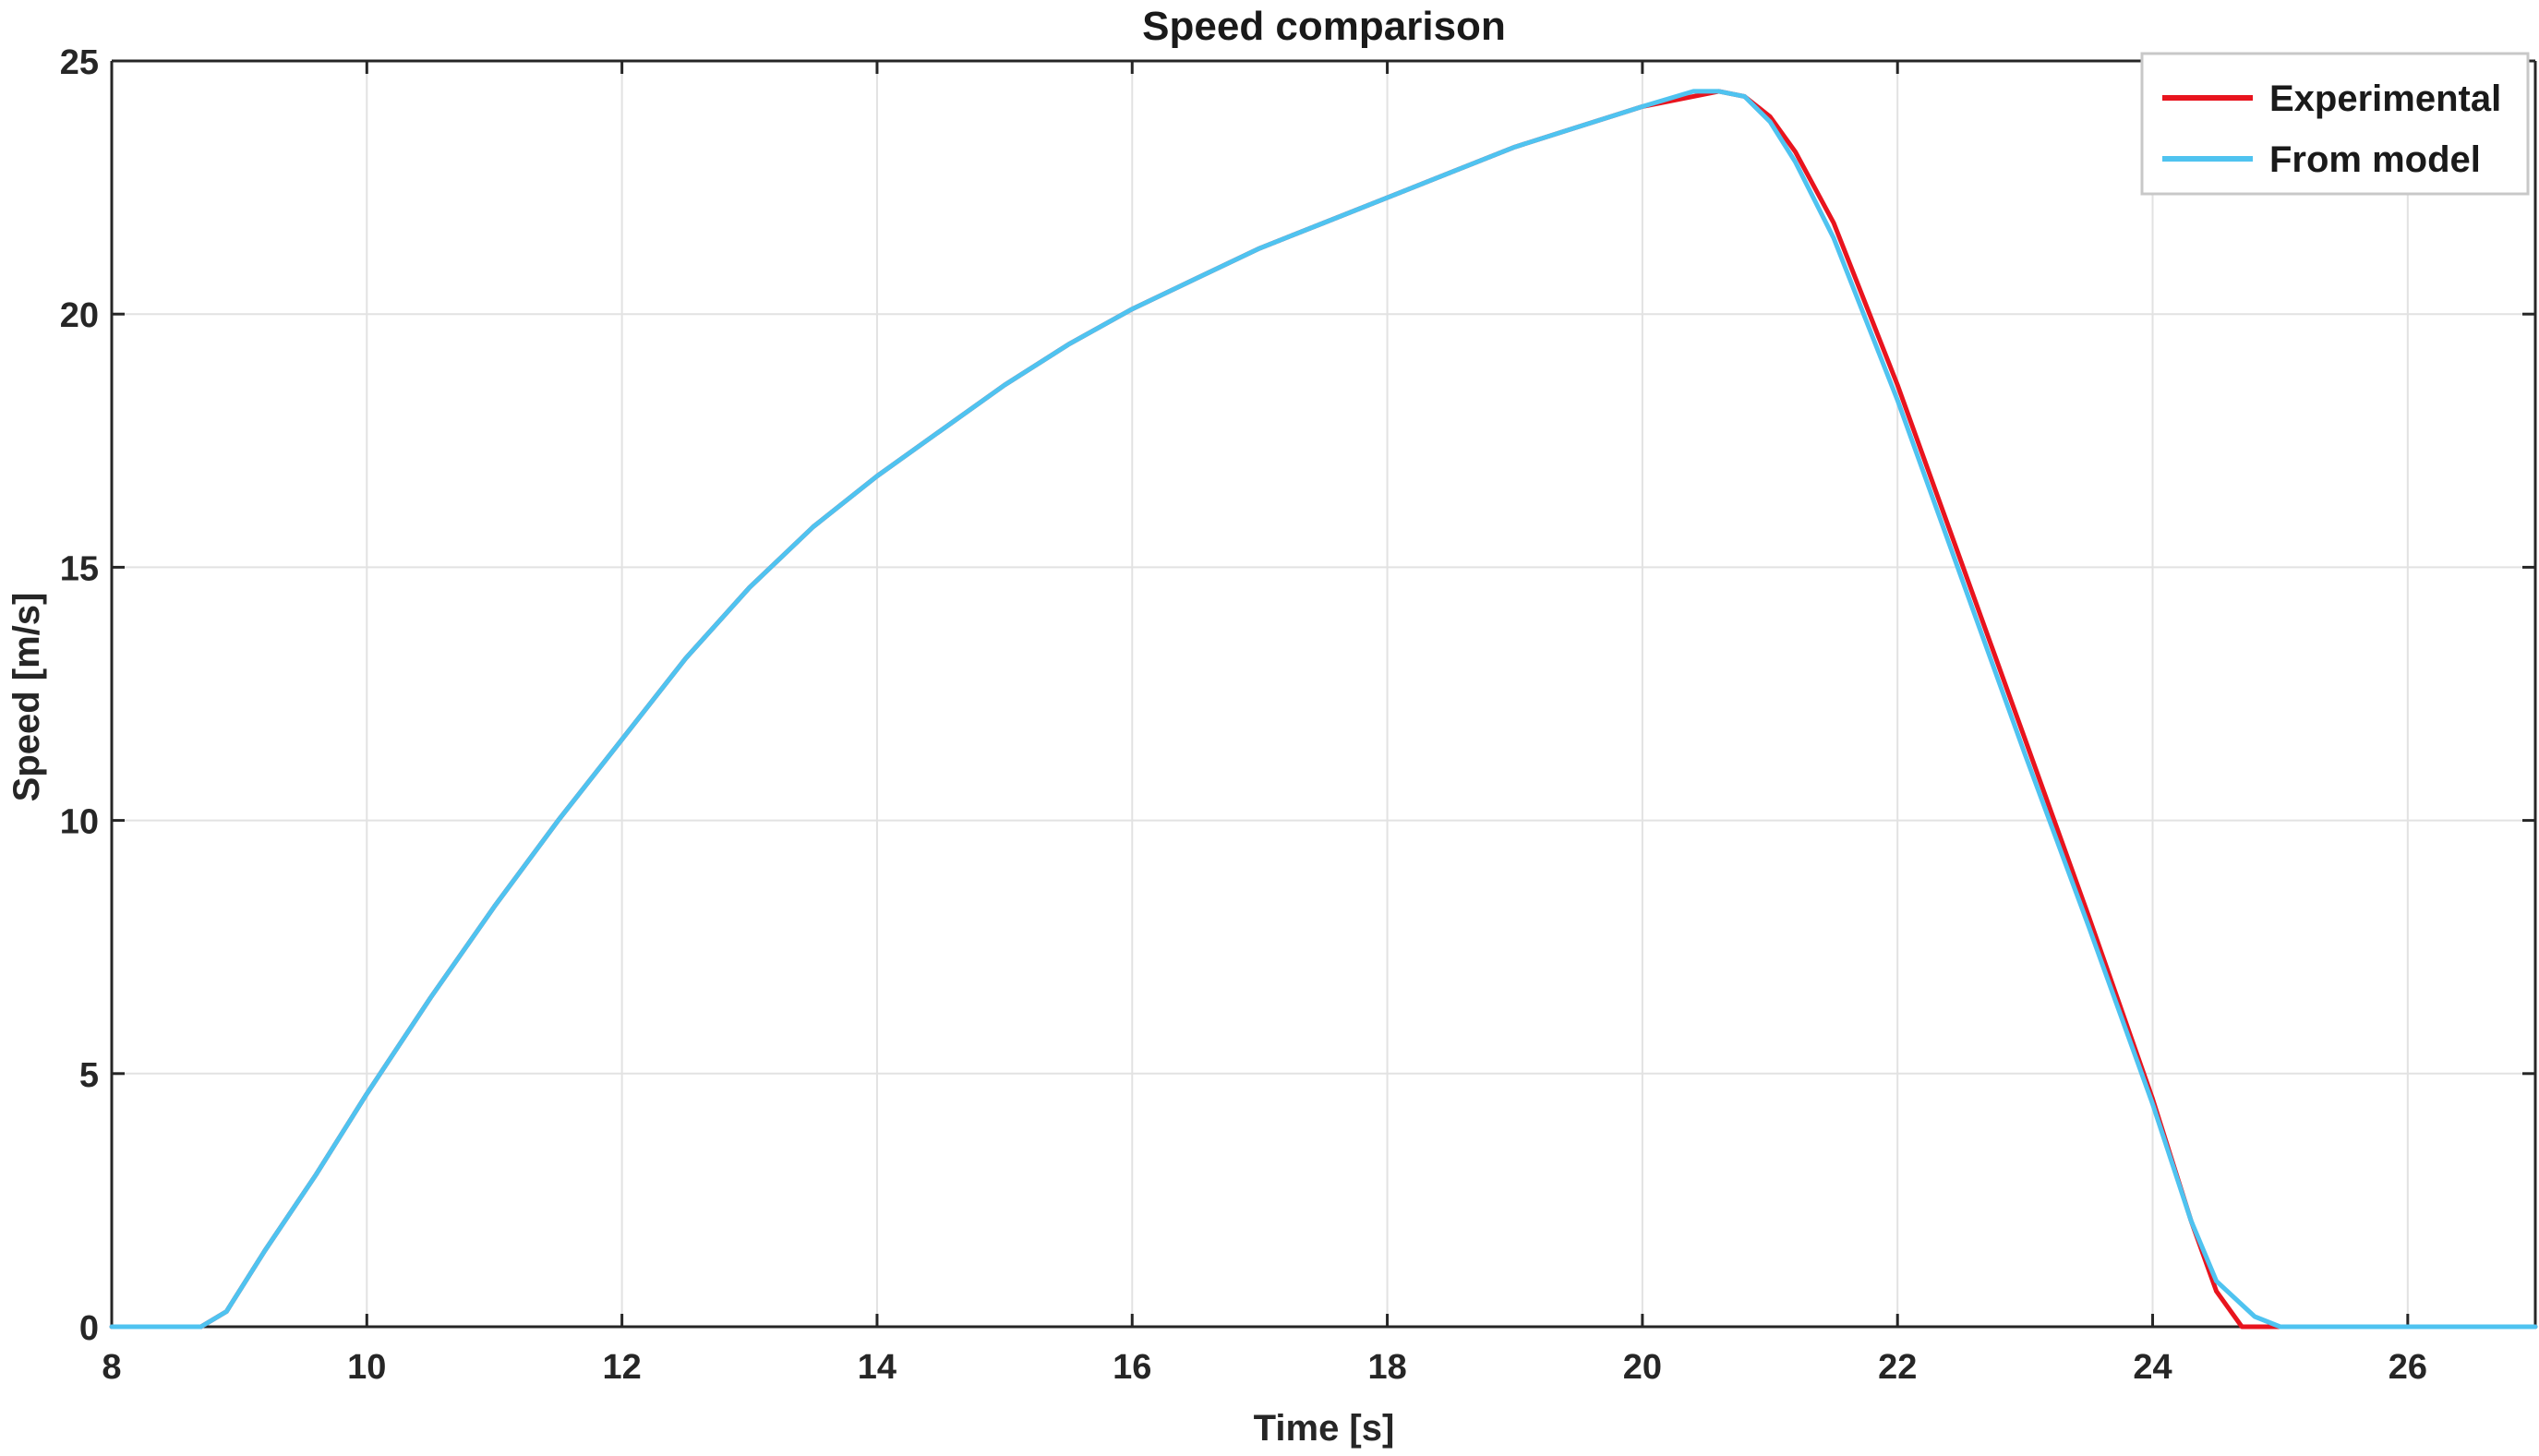 Image resolution: width=2539 pixels, height=1456 pixels. Describe the element at coordinates (2385, 98) in the screenshot. I see `legend-label-experimental: Experimental` at that location.